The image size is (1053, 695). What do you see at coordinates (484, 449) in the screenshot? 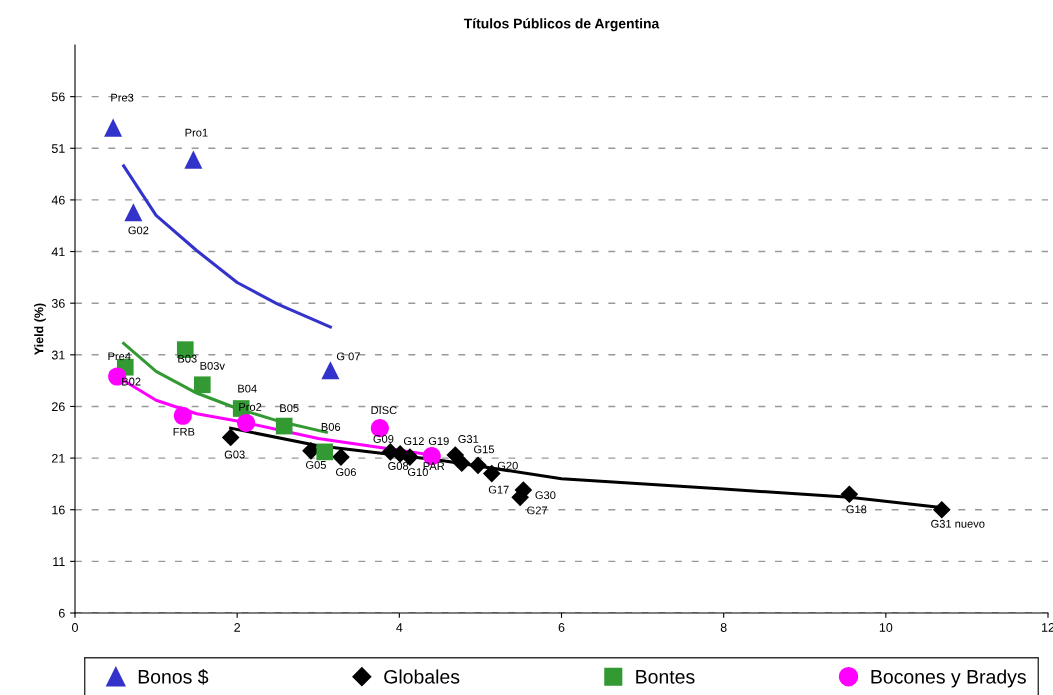
I see `annotation: G15` at bounding box center [484, 449].